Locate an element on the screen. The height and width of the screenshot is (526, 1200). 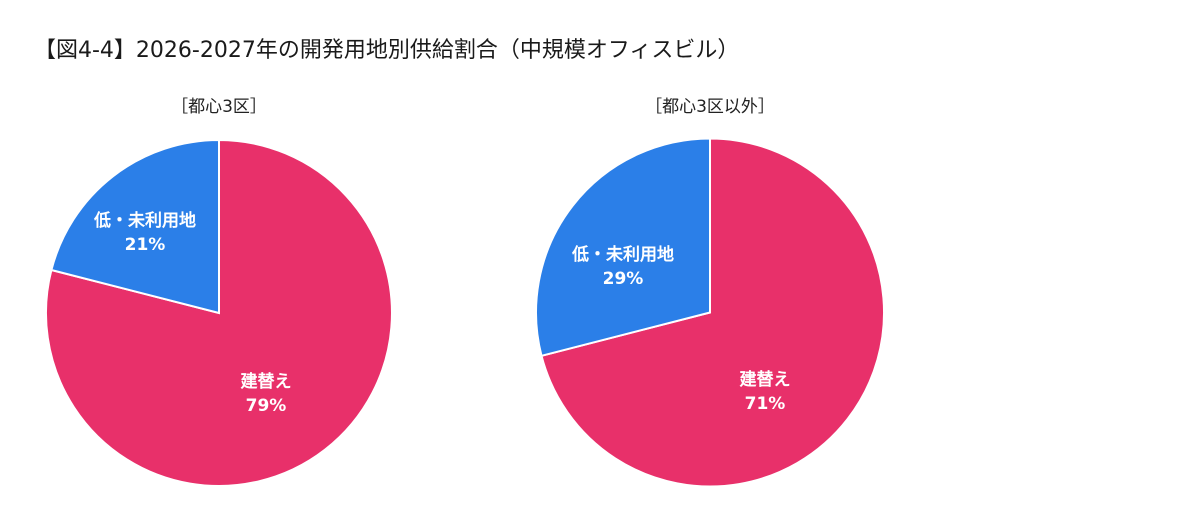
chart-title: 【図4-4】2026-2027年の開発用地別供給割合（中規模オフィスビル） is located at coordinates (387, 50).